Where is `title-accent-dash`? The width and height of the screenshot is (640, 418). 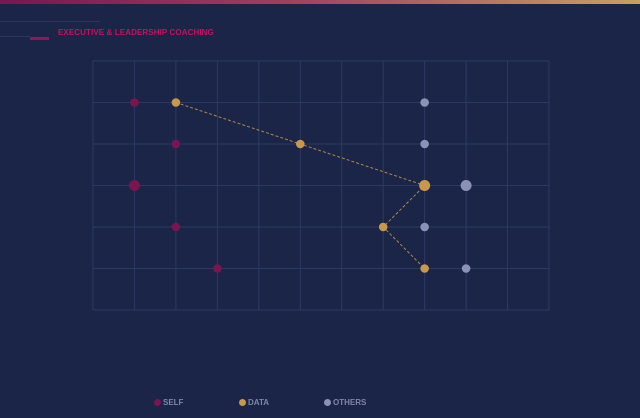
title-accent-dash is located at coordinates (39, 38).